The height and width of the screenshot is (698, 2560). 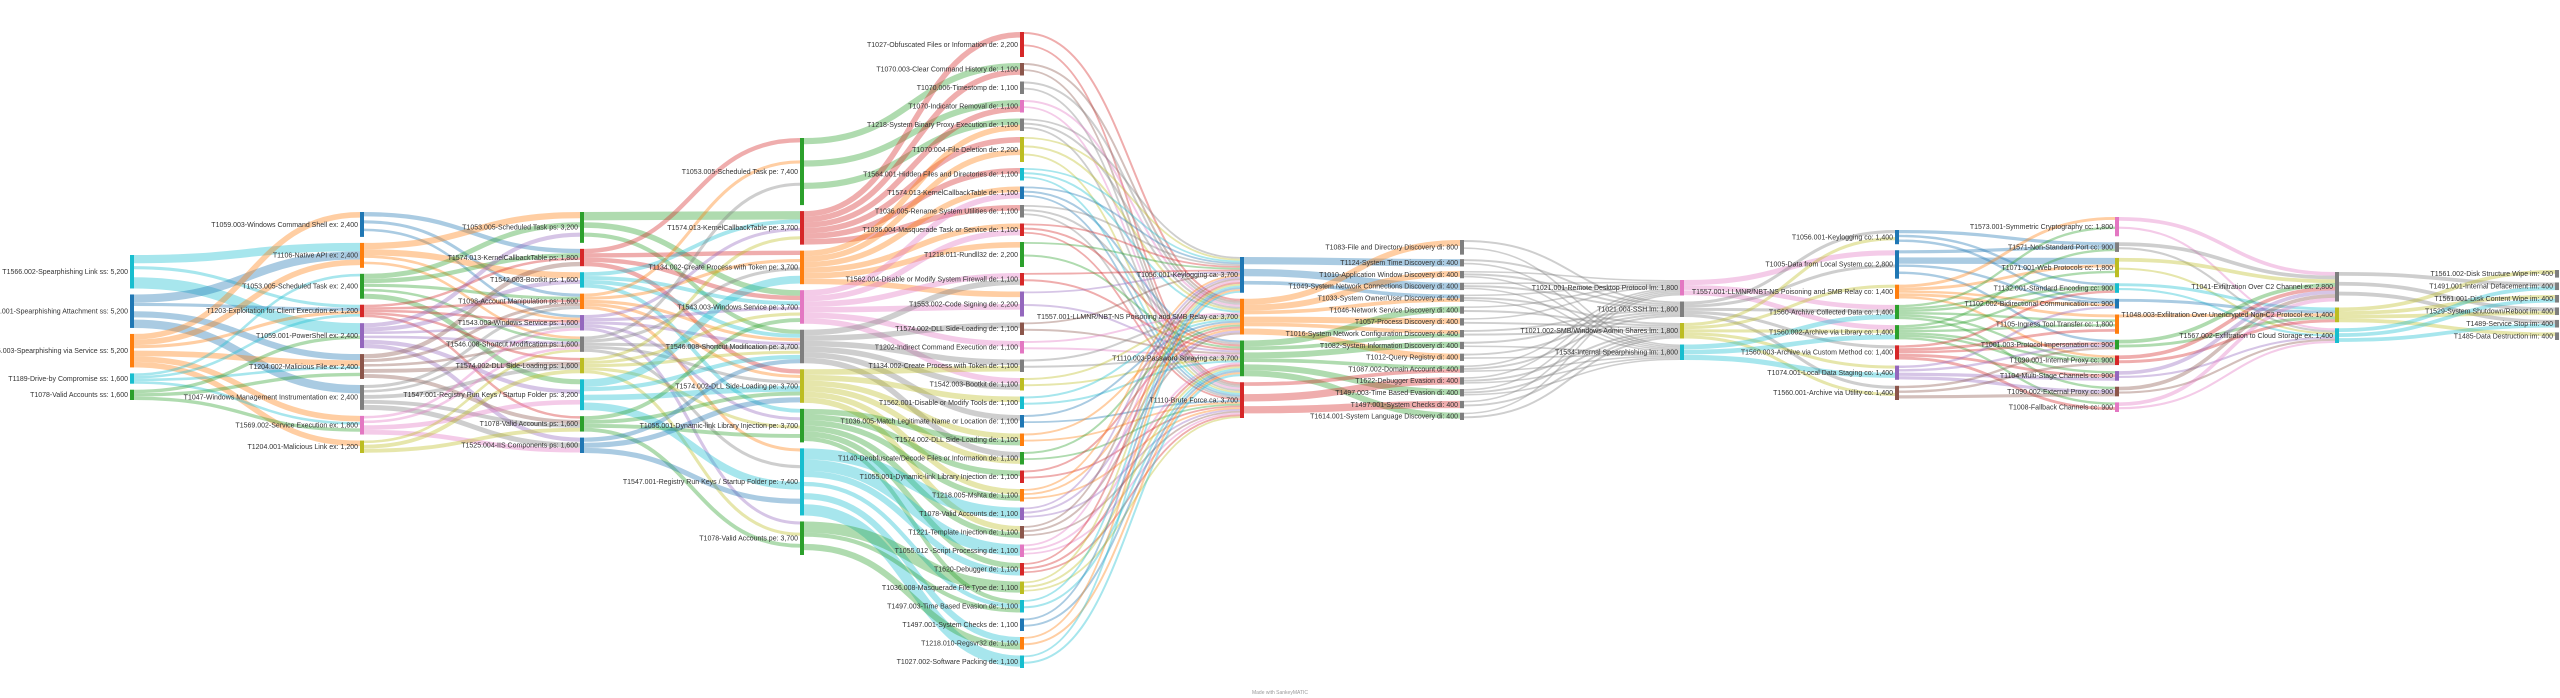 What do you see at coordinates (1022, 532) in the screenshot?
I see `sankey-node-t1221` at bounding box center [1022, 532].